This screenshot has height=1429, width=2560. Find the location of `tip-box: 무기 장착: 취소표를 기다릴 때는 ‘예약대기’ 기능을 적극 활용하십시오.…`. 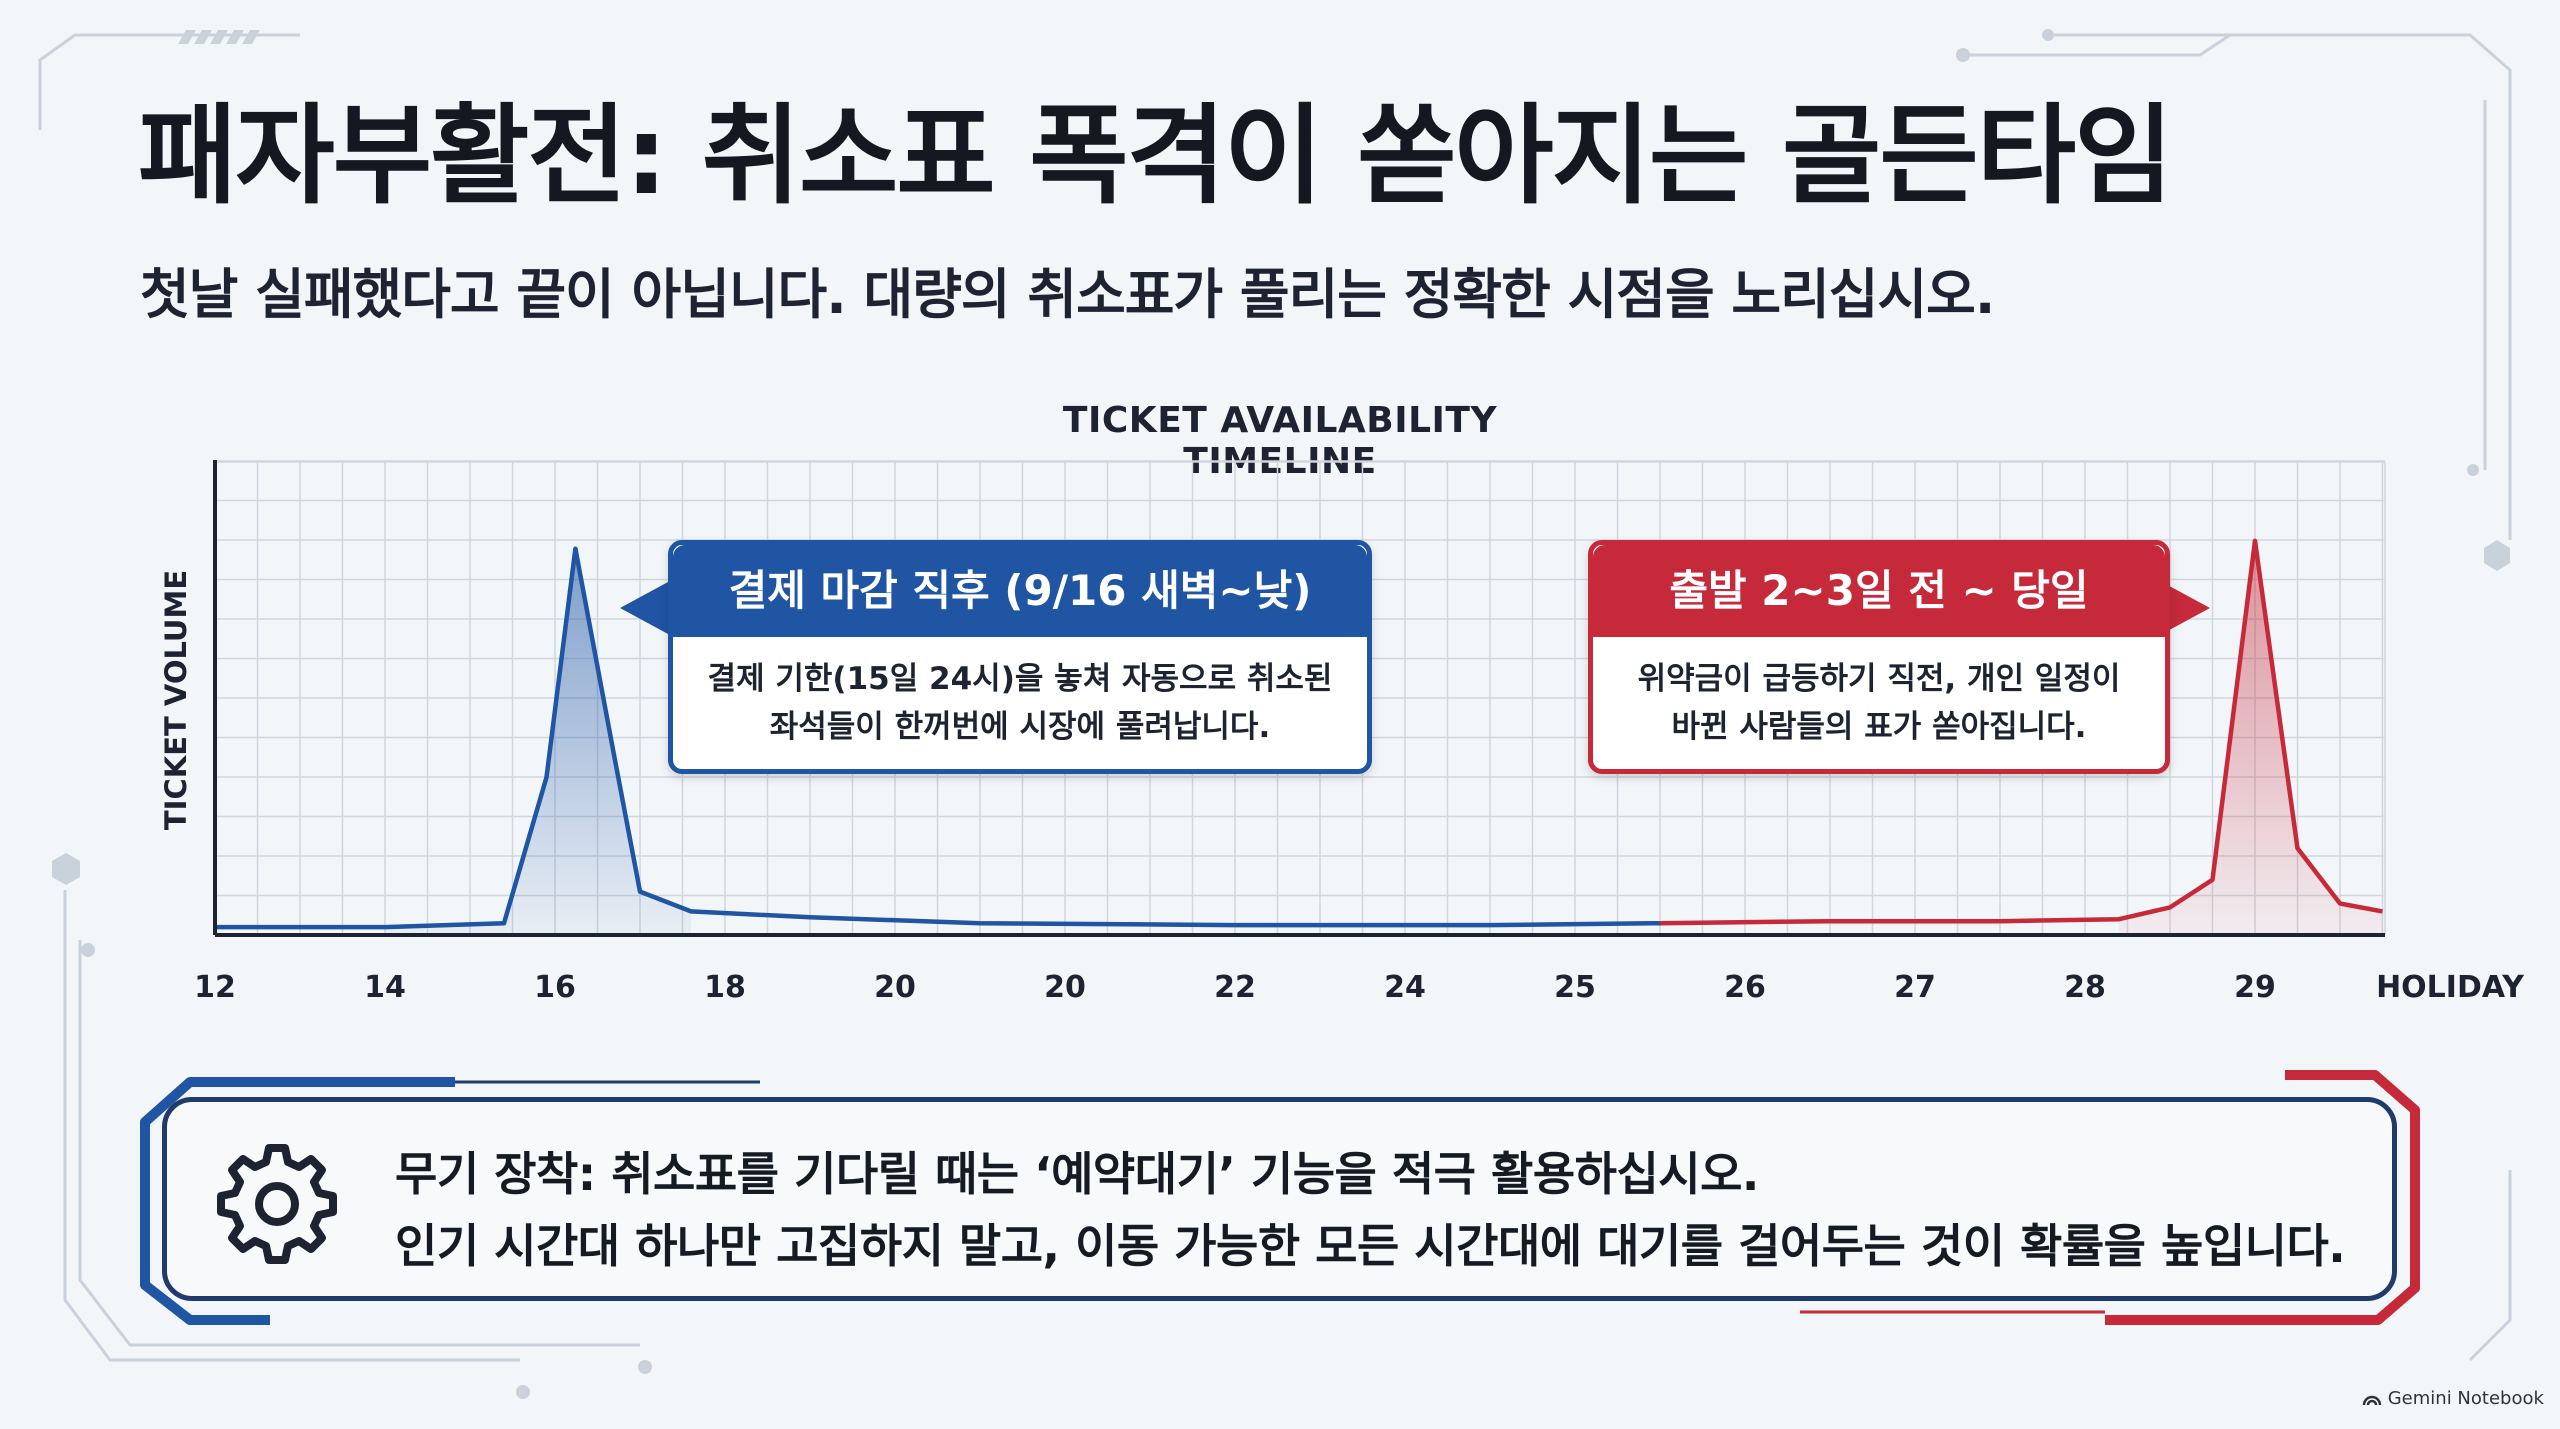

tip-box: 무기 장착: 취소표를 기다릴 때는 ‘예약대기’ 기능을 적극 활용하십시오.… is located at coordinates (1279, 1199).